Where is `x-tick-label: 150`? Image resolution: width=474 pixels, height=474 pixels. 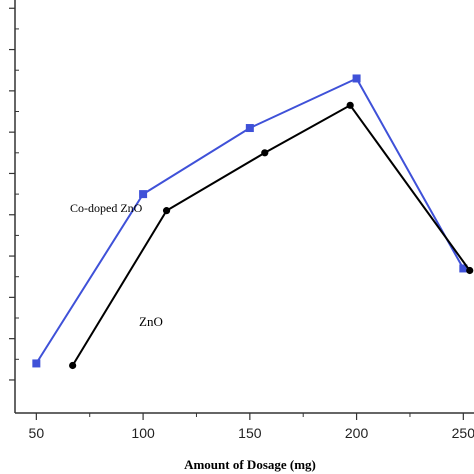 x-tick-label: 150 is located at coordinates (250, 433).